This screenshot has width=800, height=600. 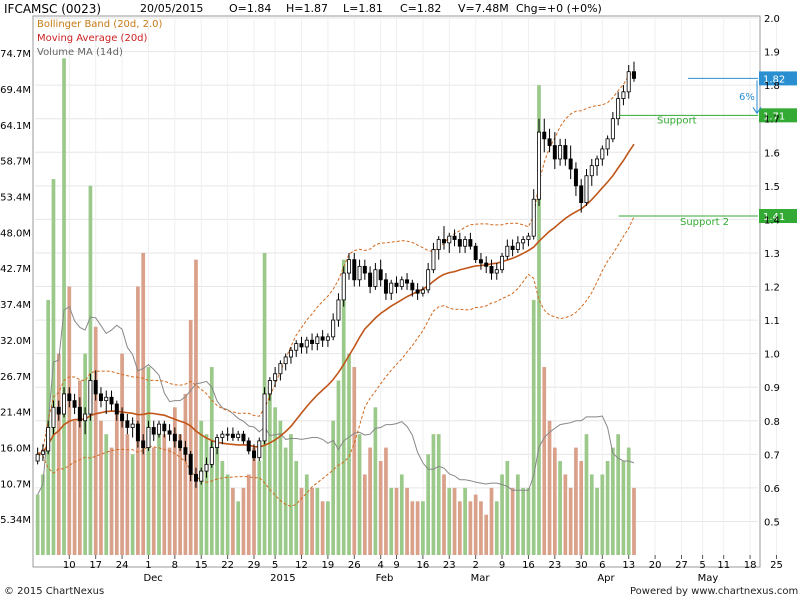 I want to click on date-tick-label: 27, so click(x=681, y=565).